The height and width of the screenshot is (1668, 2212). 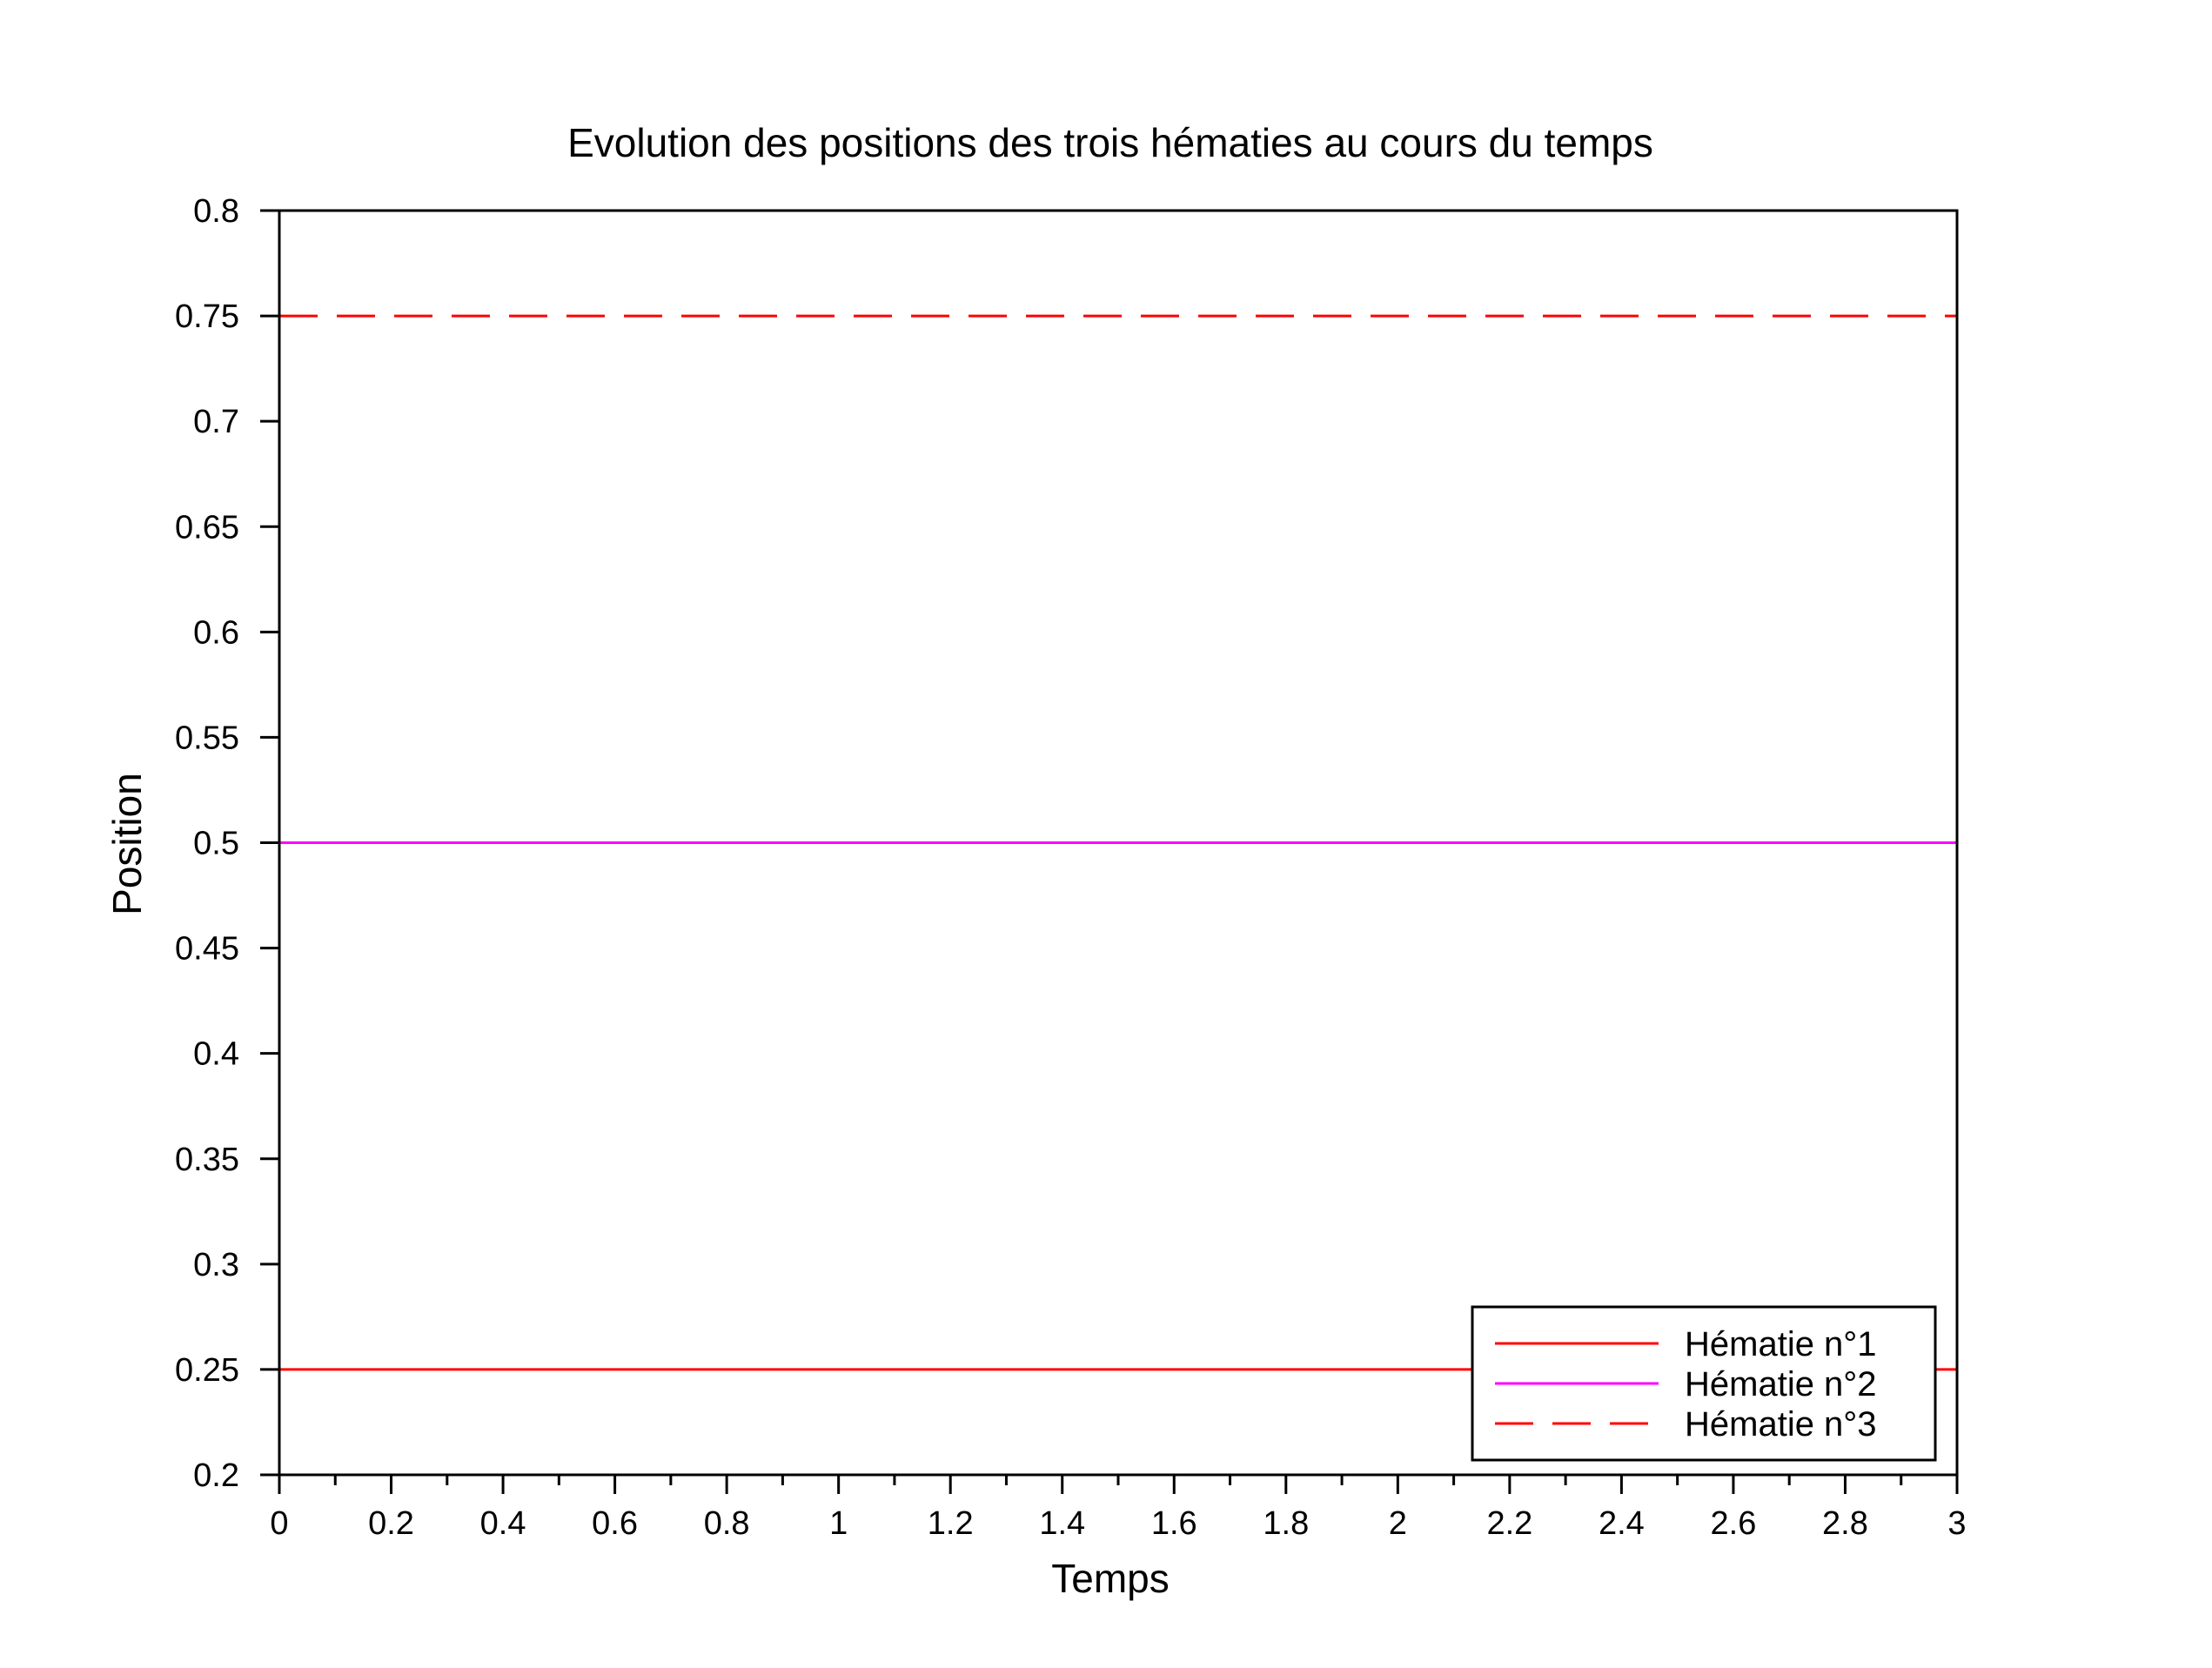 I want to click on x-tick-label: 1, so click(x=838, y=1523).